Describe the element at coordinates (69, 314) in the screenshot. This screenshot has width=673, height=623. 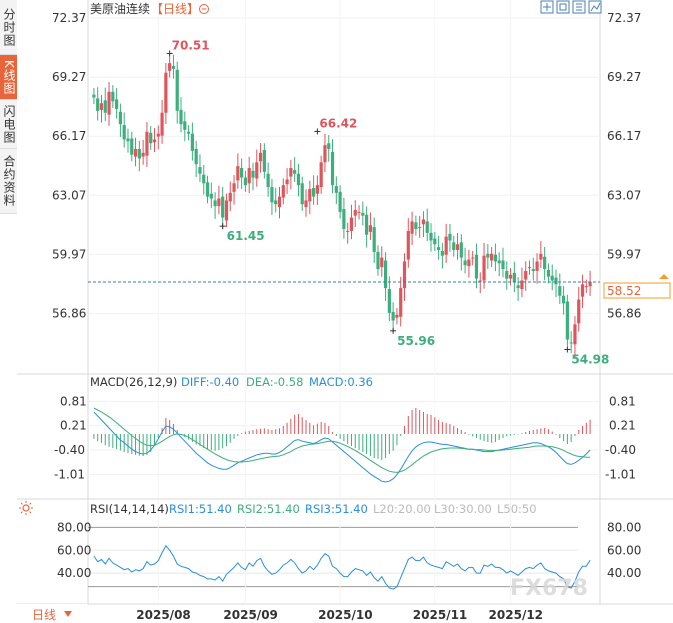
I see `price-tick-left: 56.86` at that location.